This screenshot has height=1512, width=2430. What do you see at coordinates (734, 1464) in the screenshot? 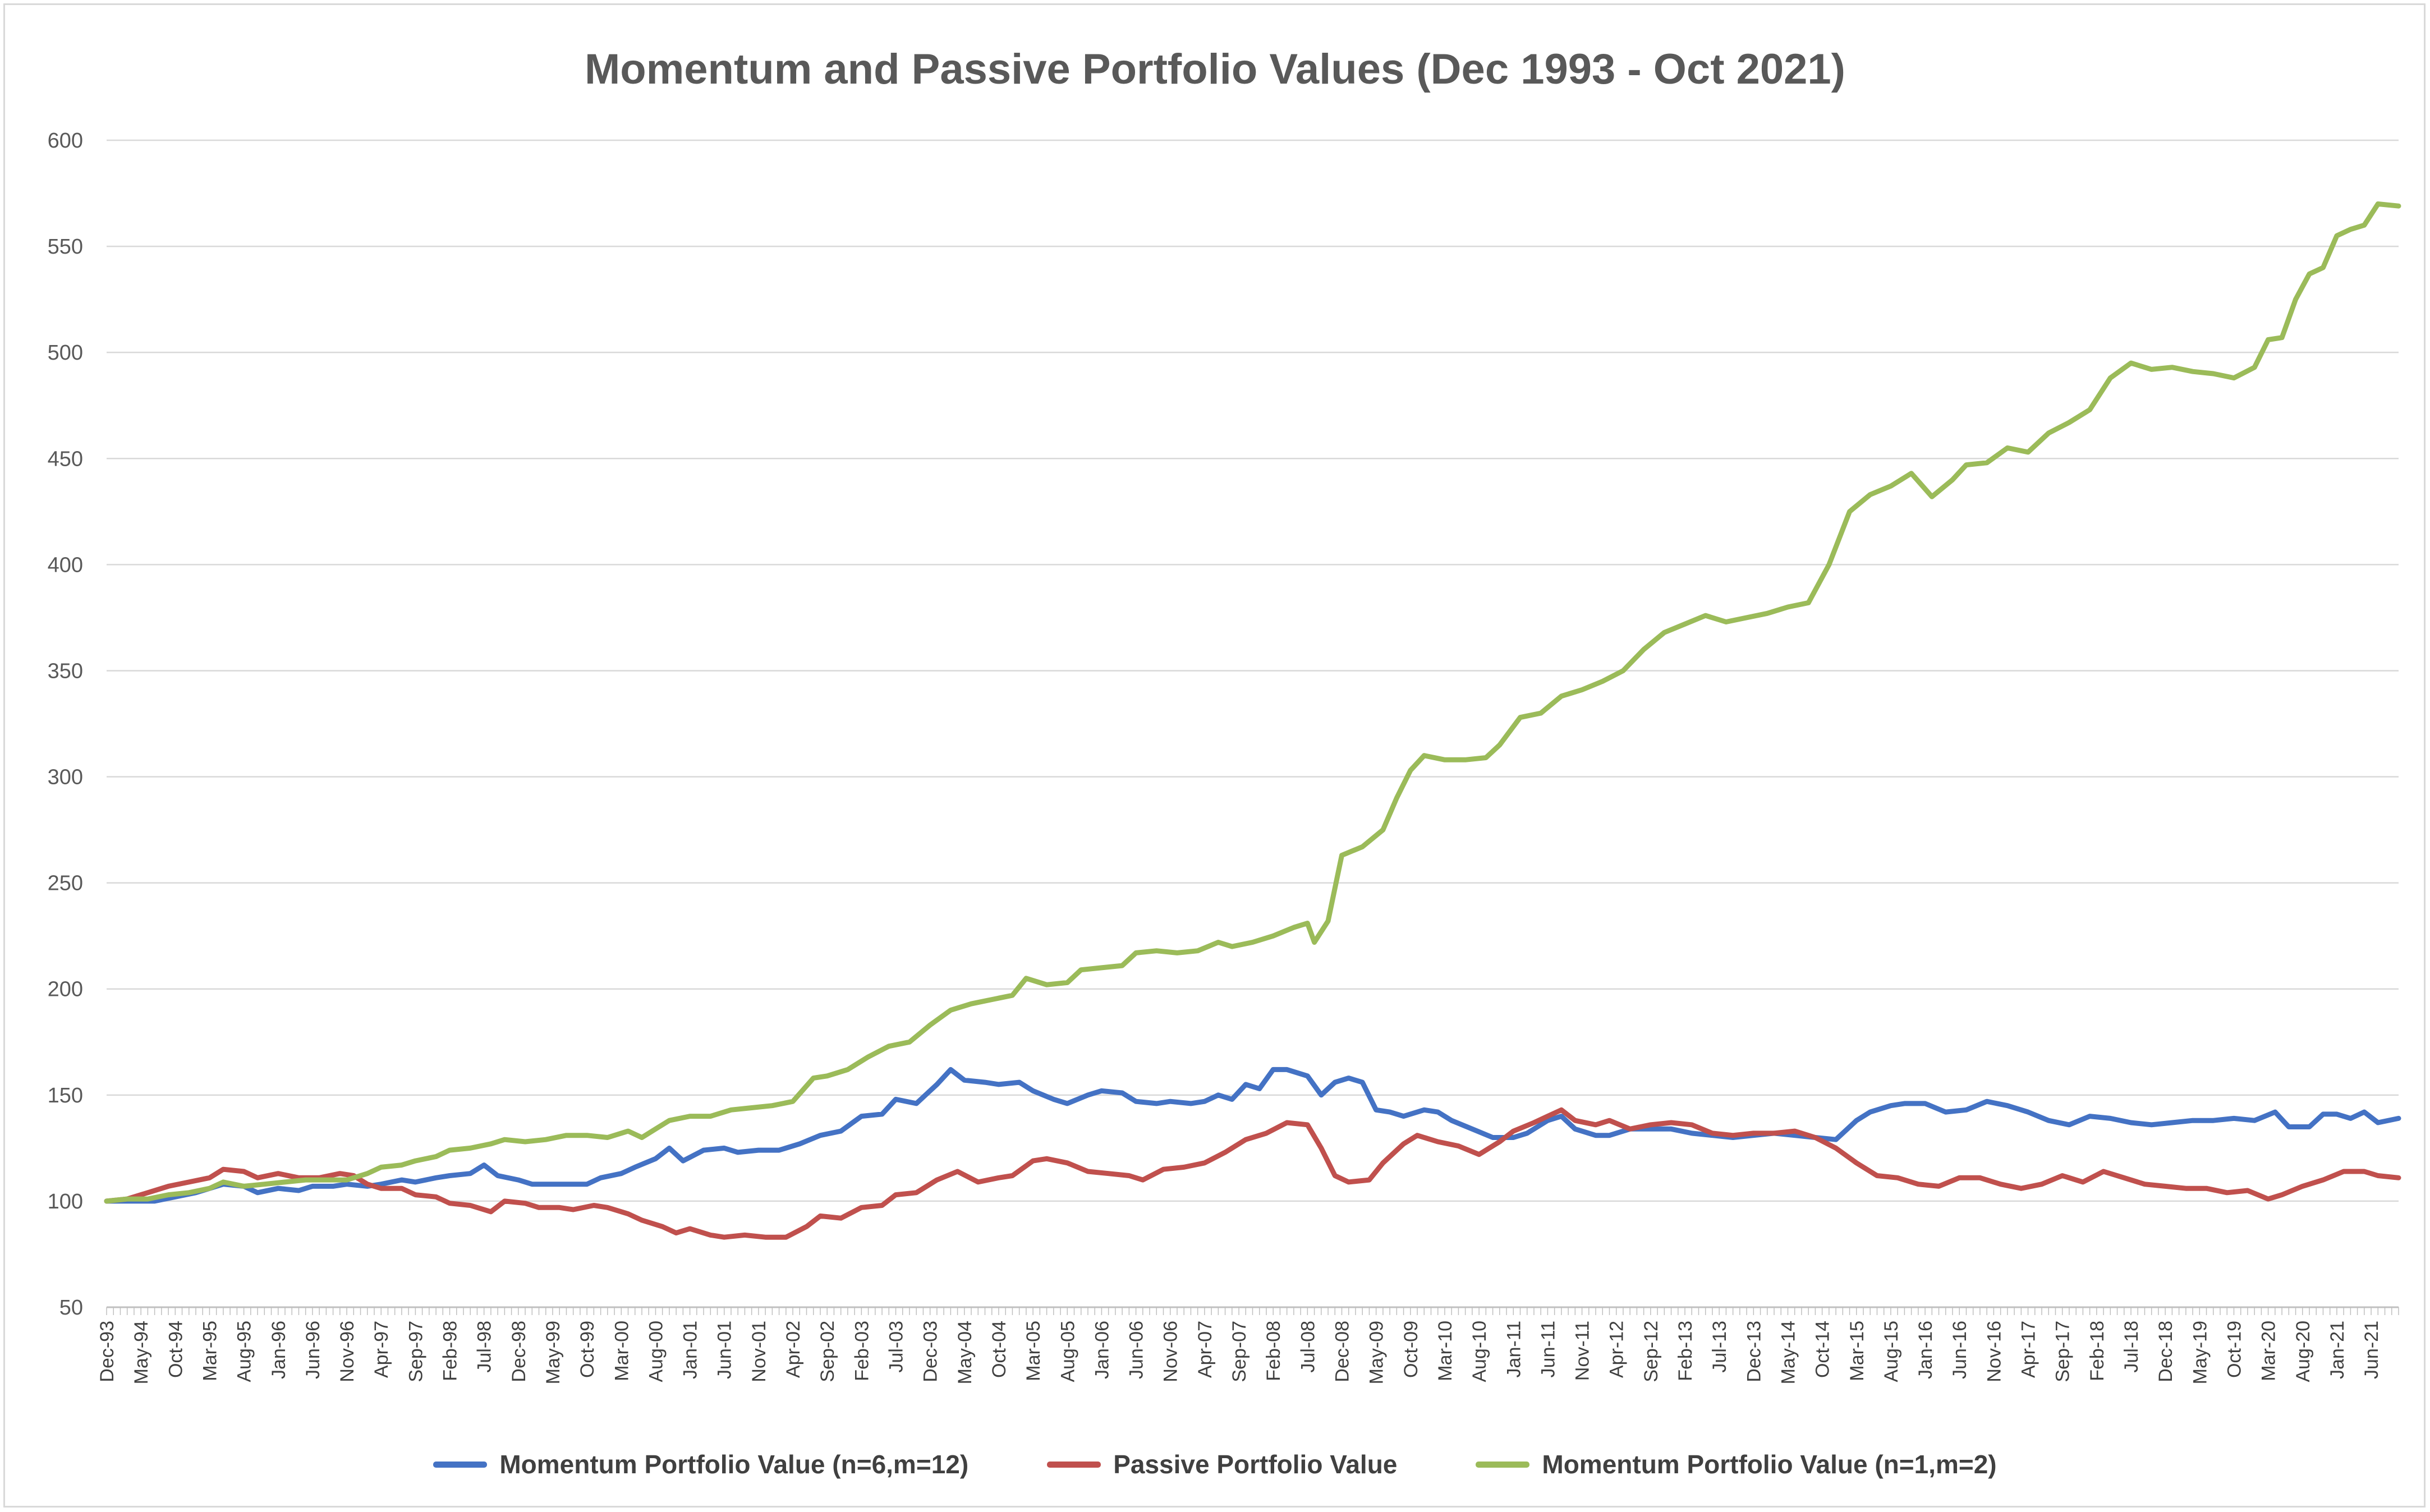
I see `legend-label: Momentum Portfolio Value (n=6,m=12)` at bounding box center [734, 1464].